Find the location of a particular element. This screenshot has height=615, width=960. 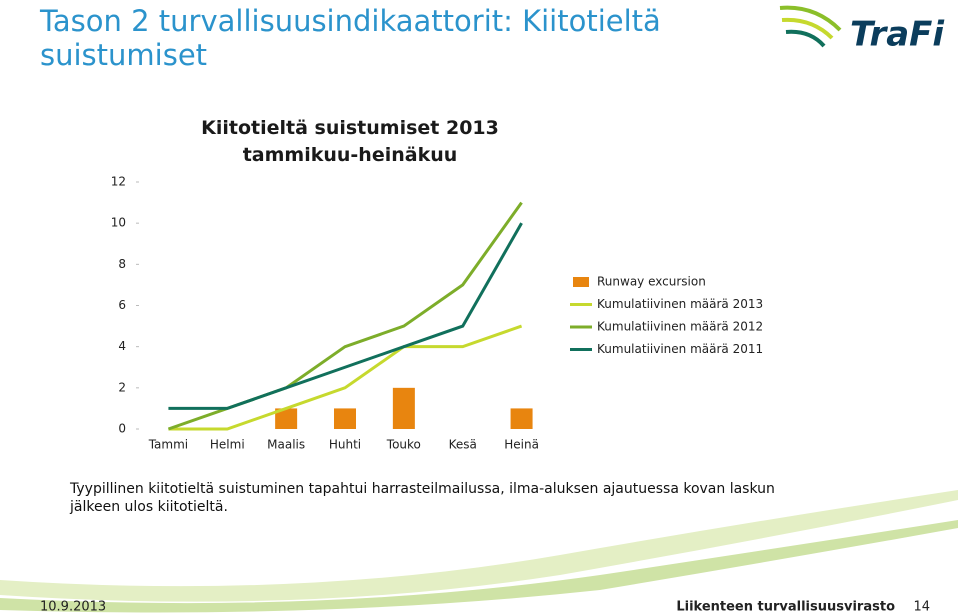

legend-label: Kumulatiivinen määrä 2011 is located at coordinates (680, 349).